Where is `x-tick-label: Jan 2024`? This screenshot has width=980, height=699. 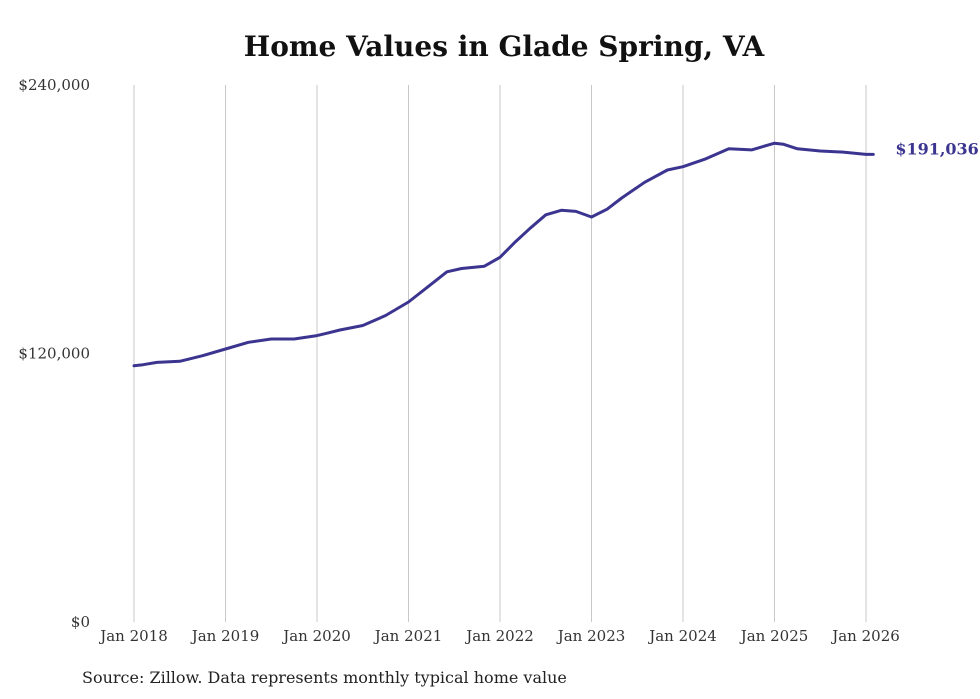
x-tick-label: Jan 2024 is located at coordinates (682, 636).